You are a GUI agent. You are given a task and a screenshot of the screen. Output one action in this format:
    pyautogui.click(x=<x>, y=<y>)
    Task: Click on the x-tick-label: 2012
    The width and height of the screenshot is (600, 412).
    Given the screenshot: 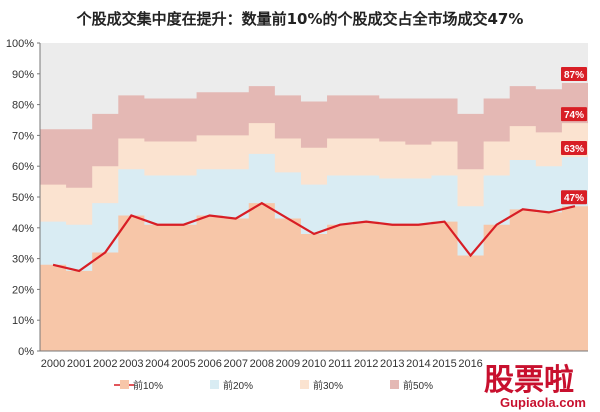 What is the action you would take?
    pyautogui.click(x=366, y=364)
    